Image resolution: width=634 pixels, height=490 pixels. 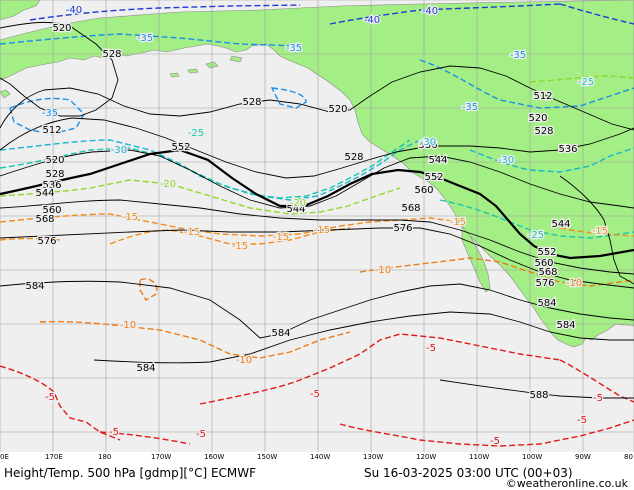 I want to click on site-credit: ©weatheronline.co.uk, so click(x=566, y=483).